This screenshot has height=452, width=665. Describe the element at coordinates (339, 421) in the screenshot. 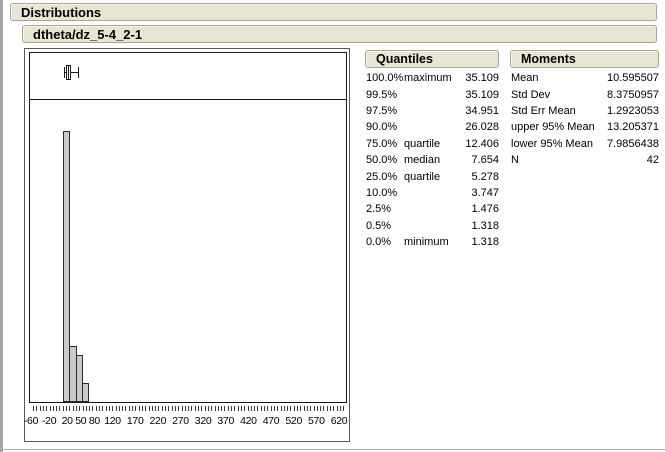

I see `axis-tick-label: 620` at that location.